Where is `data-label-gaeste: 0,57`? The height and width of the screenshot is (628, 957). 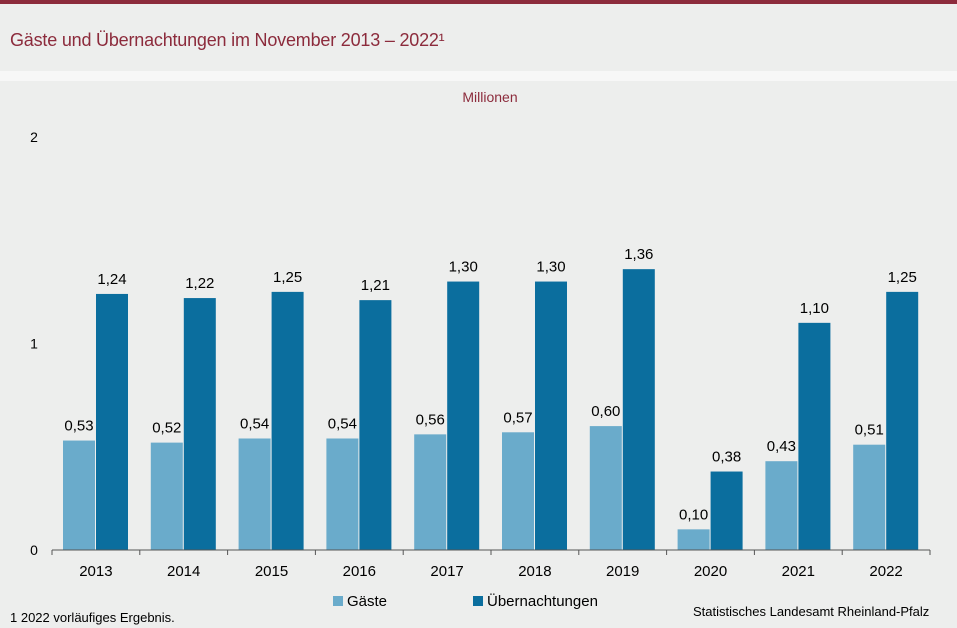
data-label-gaeste: 0,57 is located at coordinates (517, 417).